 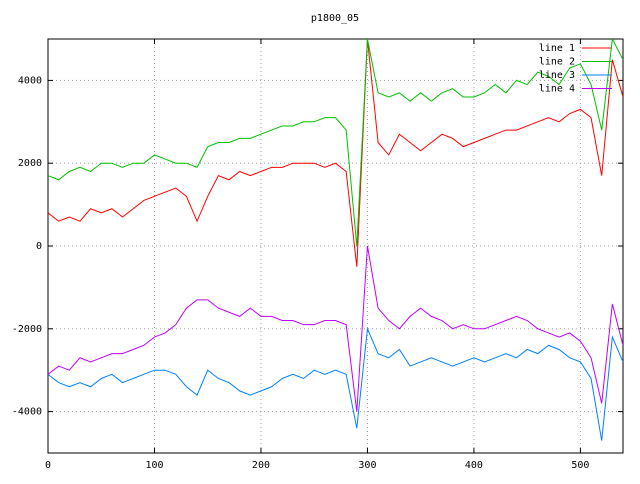 What do you see at coordinates (557, 48) in the screenshot?
I see `legend-label: line 1` at bounding box center [557, 48].